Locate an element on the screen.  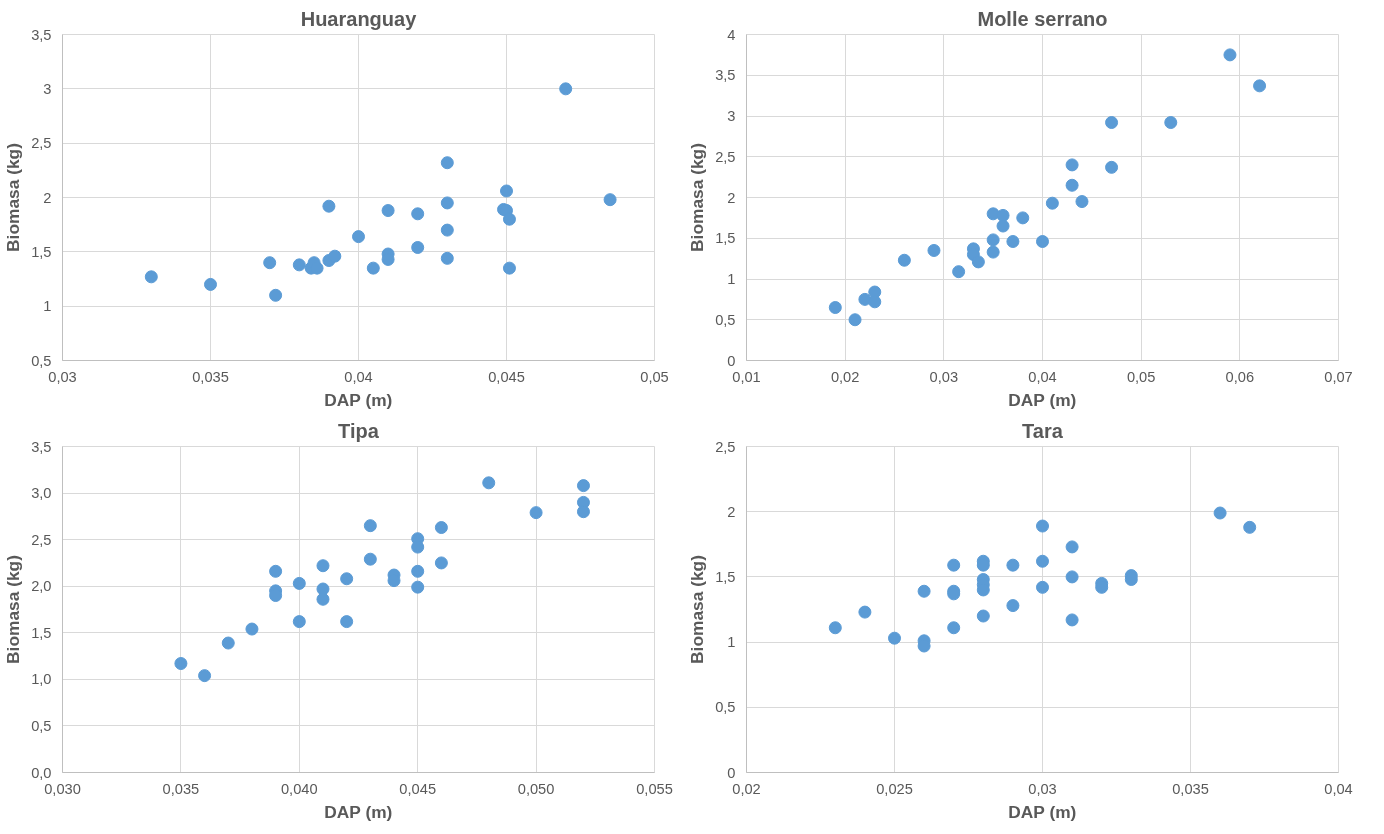
y-tick-label: 2,0 is located at coordinates (41, 586).